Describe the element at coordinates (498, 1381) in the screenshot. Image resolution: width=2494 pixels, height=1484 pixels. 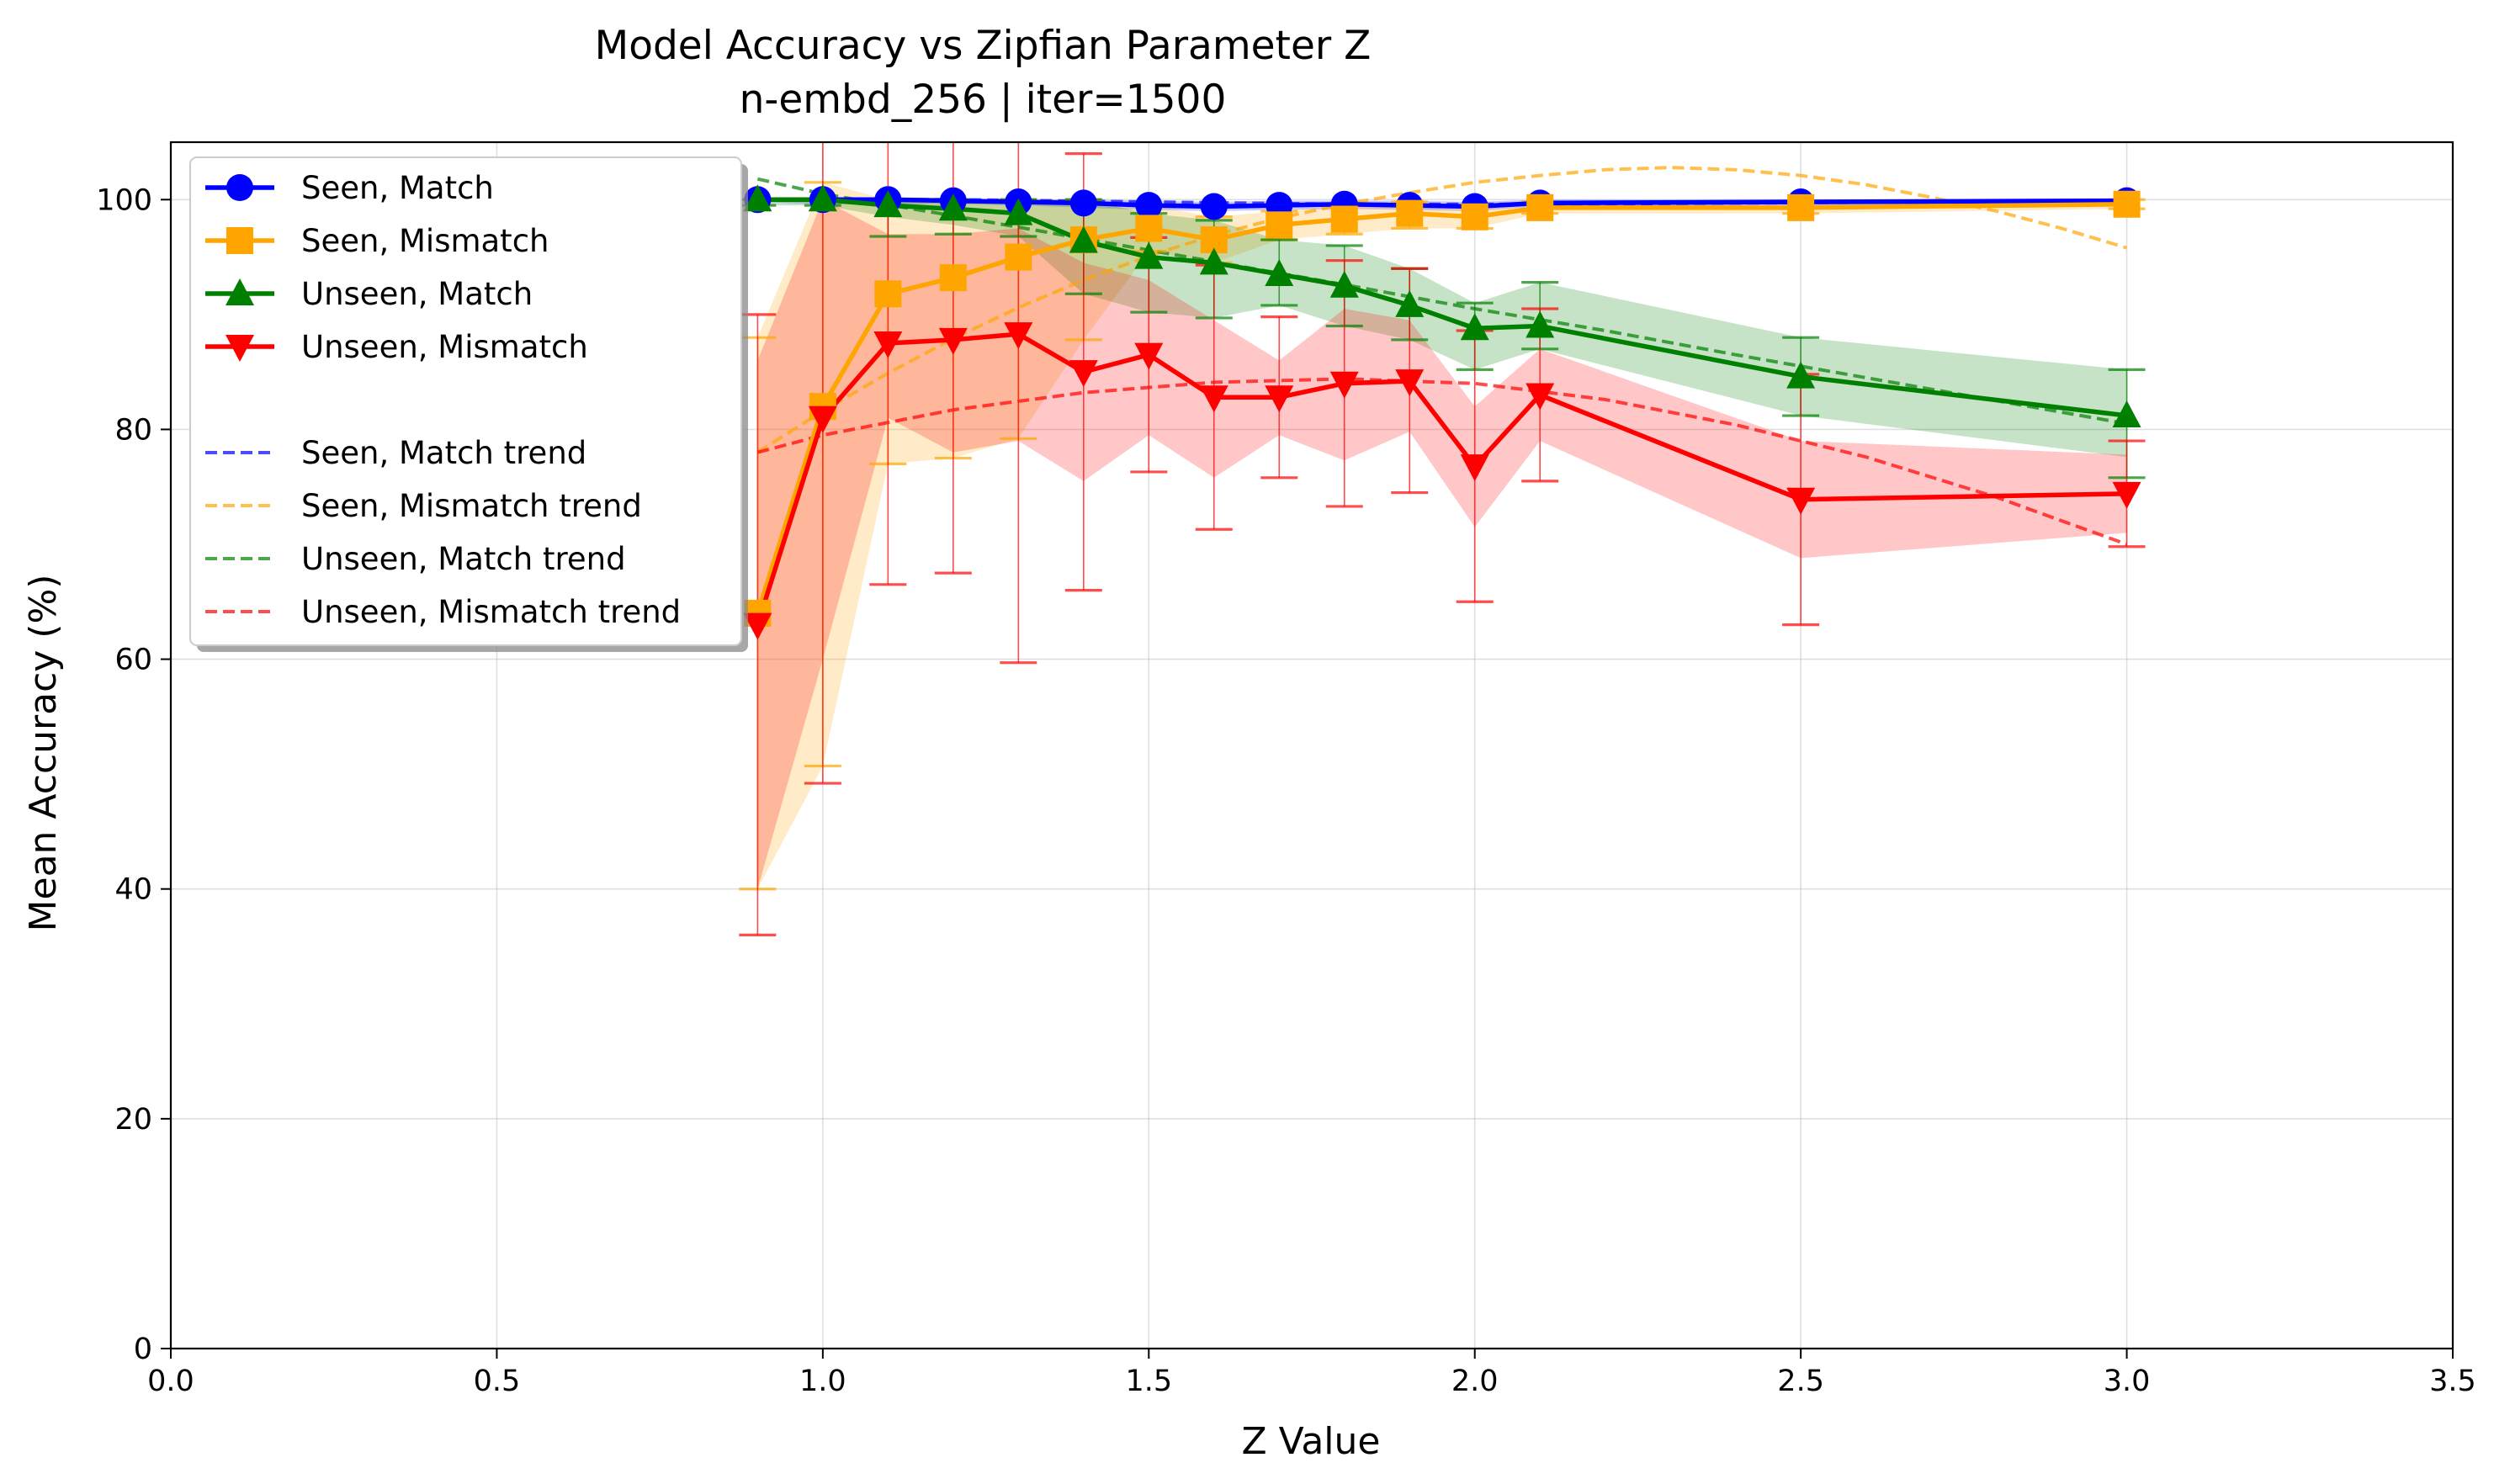
I see `x-tick-label: 0.5` at that location.